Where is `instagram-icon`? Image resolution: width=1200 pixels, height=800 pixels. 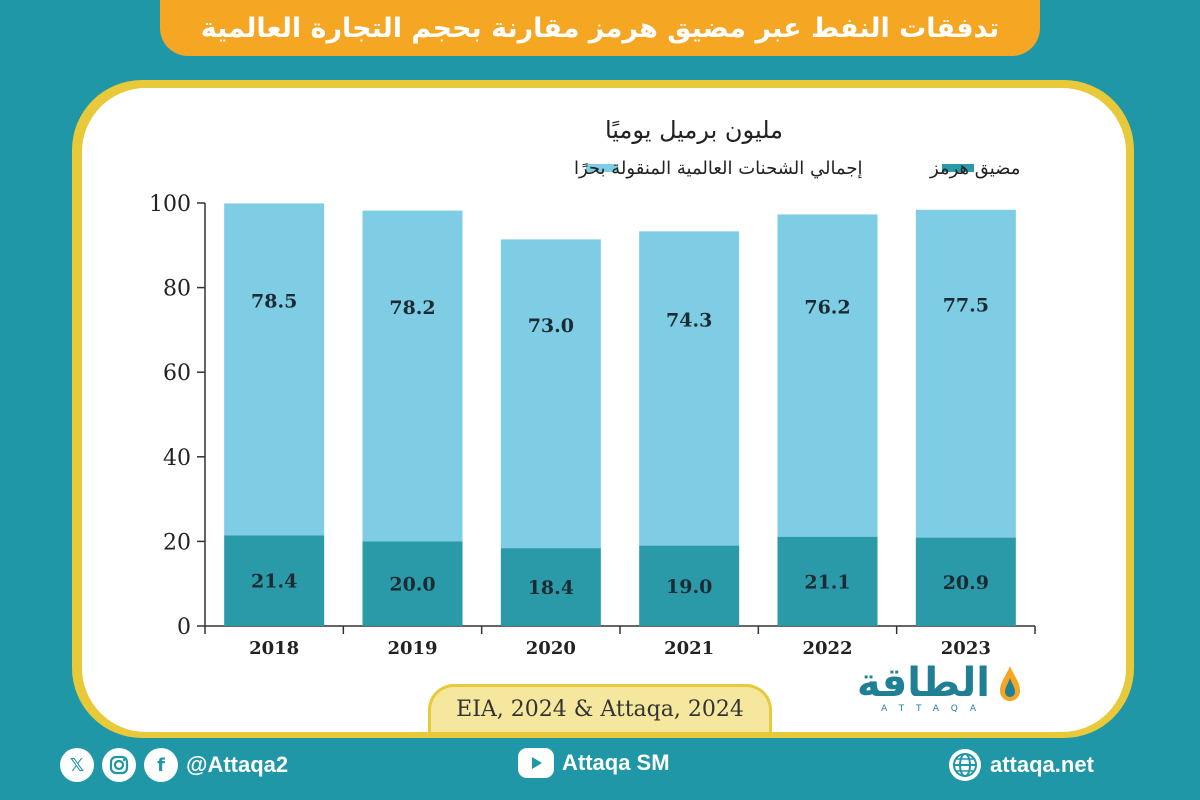
instagram-icon is located at coordinates (119, 765).